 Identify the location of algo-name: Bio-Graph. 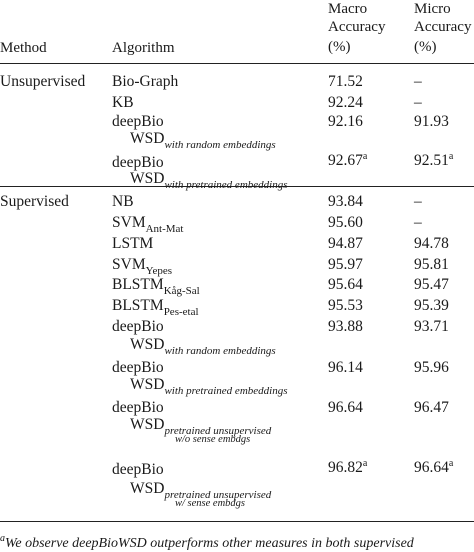
(145, 81).